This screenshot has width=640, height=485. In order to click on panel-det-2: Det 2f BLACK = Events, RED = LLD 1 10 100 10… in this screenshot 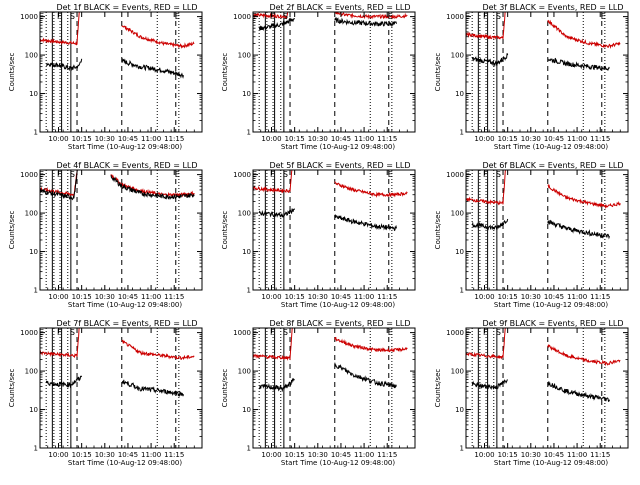, I will do `click(318, 77)`.